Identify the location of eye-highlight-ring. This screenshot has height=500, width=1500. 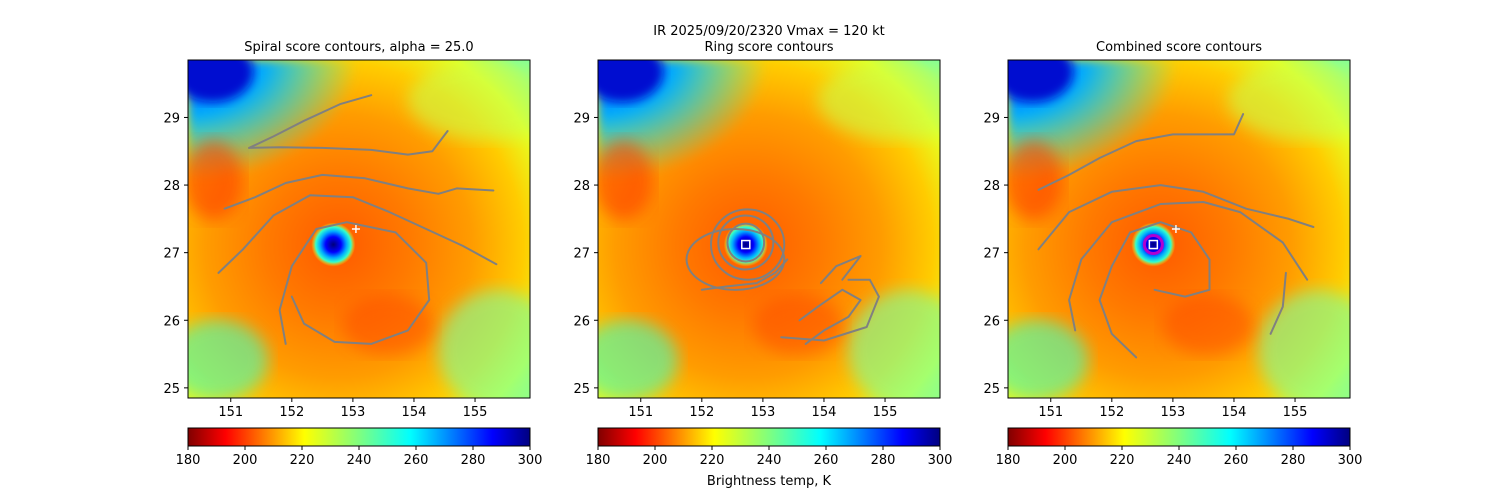
(1153, 245).